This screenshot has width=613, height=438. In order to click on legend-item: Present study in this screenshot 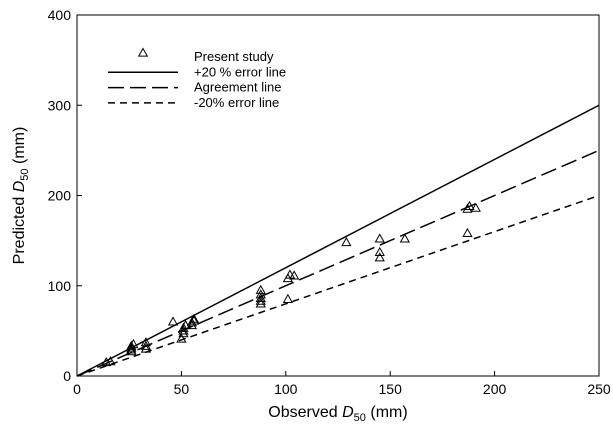, I will do `click(205, 55)`.